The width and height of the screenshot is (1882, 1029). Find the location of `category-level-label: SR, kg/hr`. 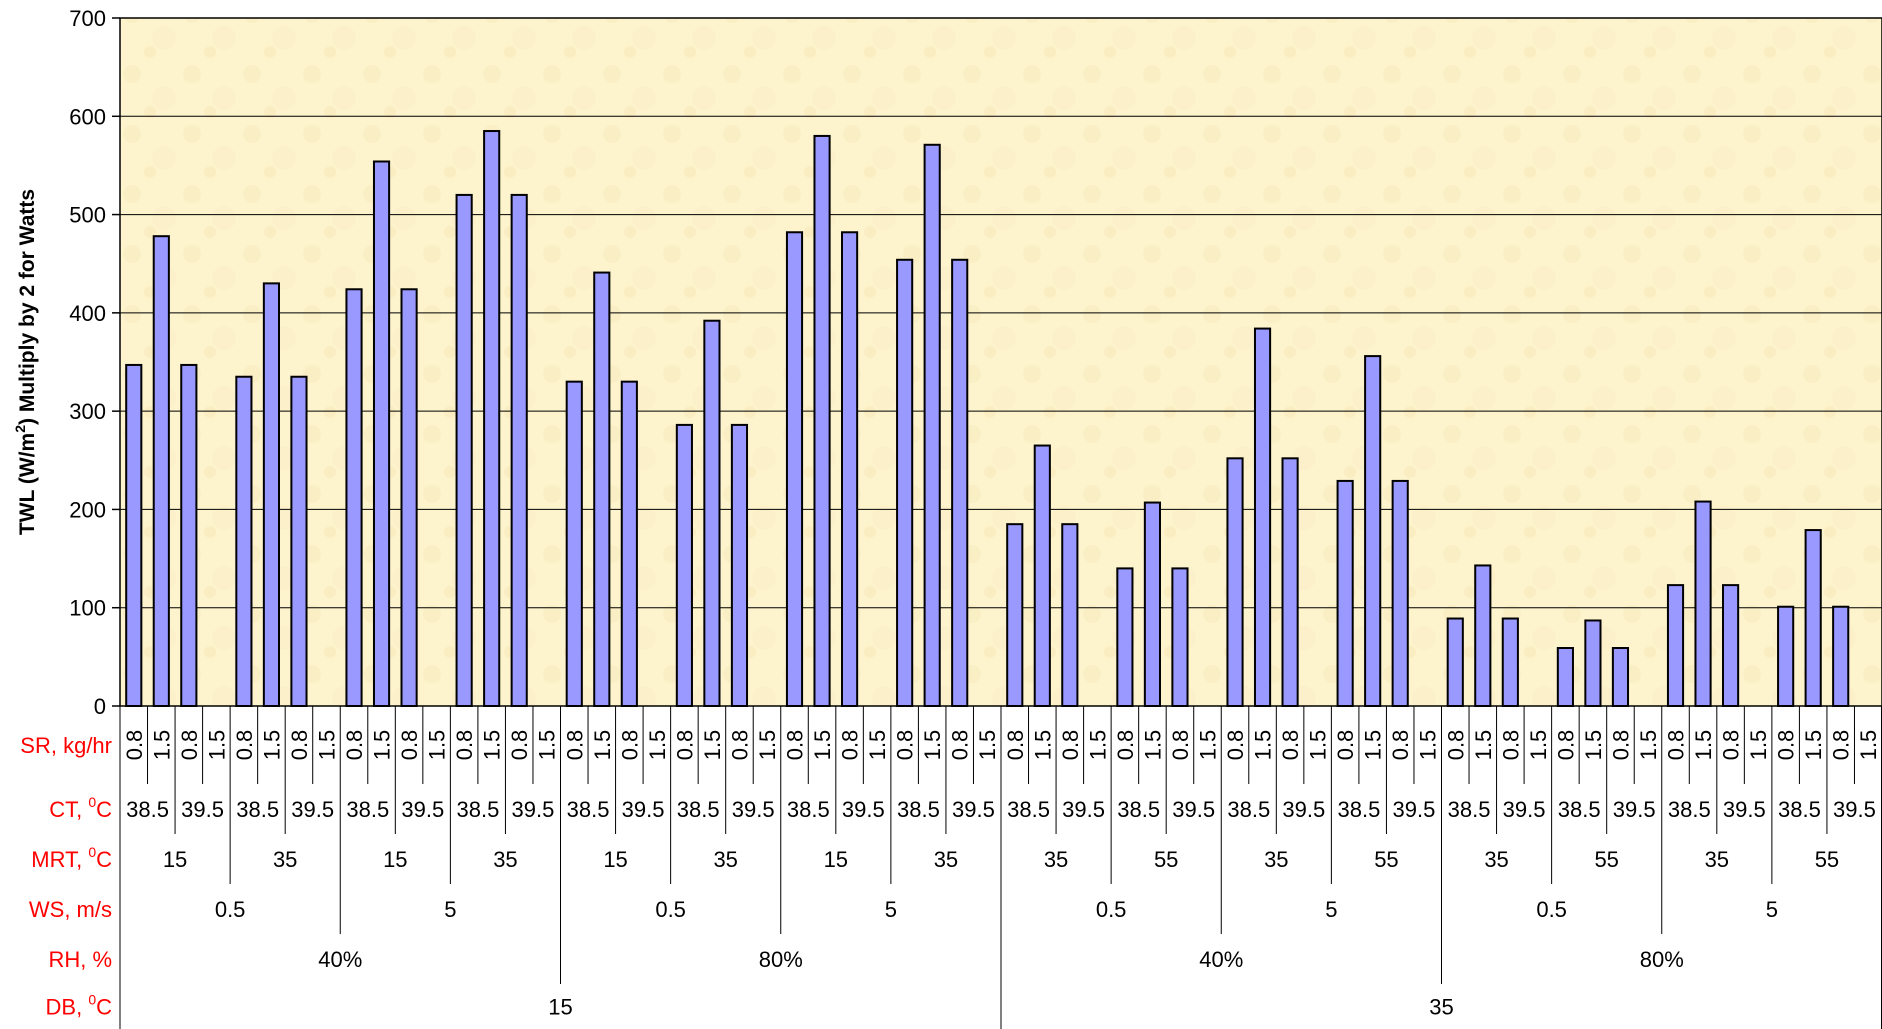

category-level-label: SR, kg/hr is located at coordinates (66, 745).